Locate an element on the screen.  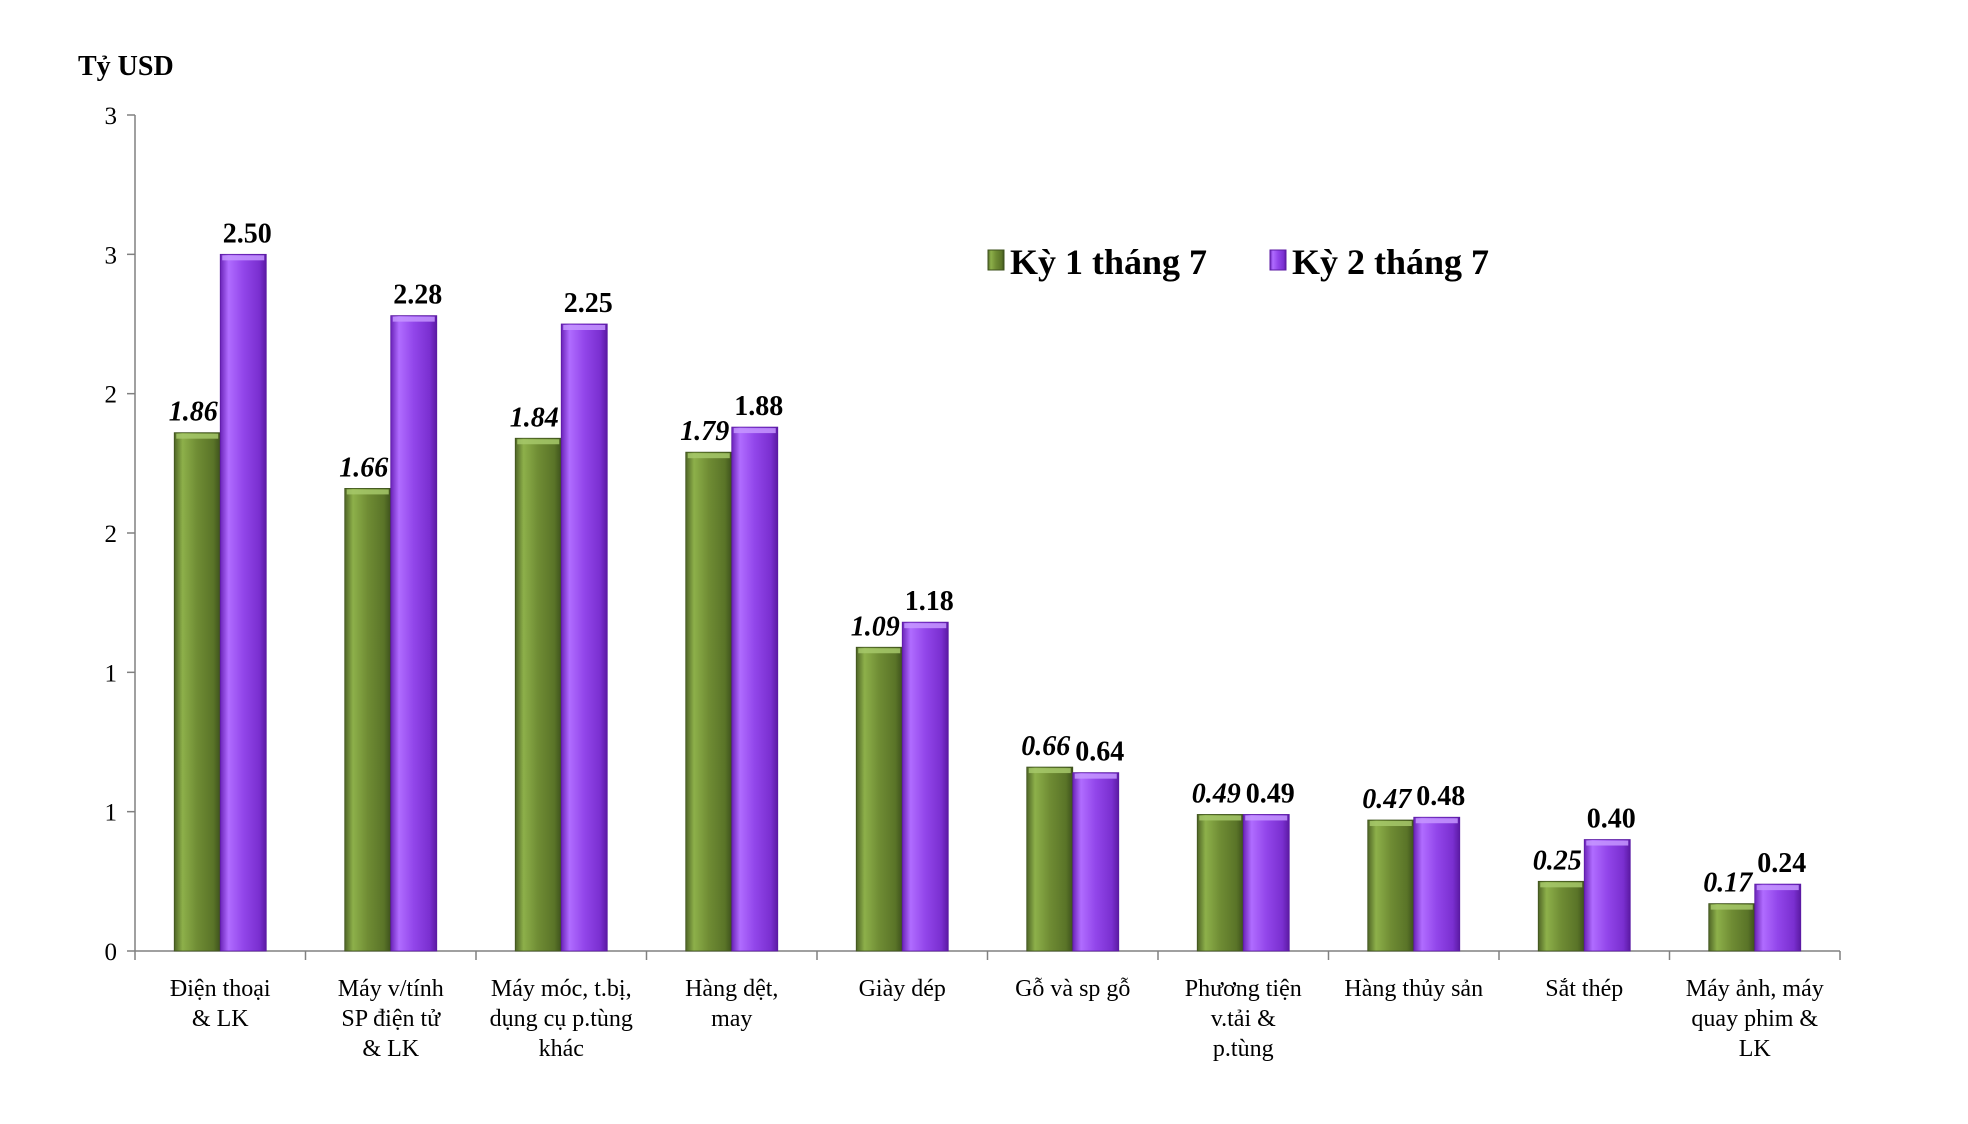
data-label-series-2: 0.64 is located at coordinates (1099, 752).